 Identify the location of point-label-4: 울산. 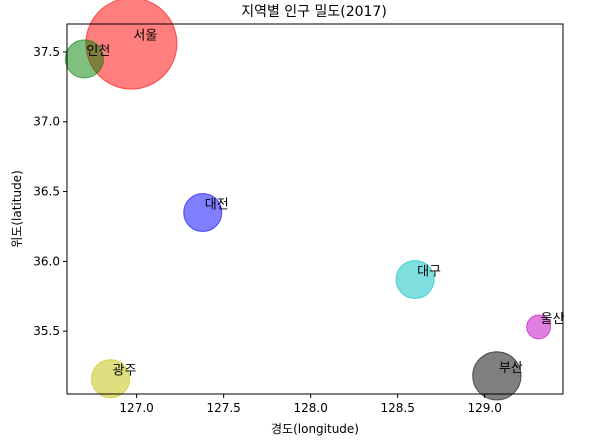
(553, 319).